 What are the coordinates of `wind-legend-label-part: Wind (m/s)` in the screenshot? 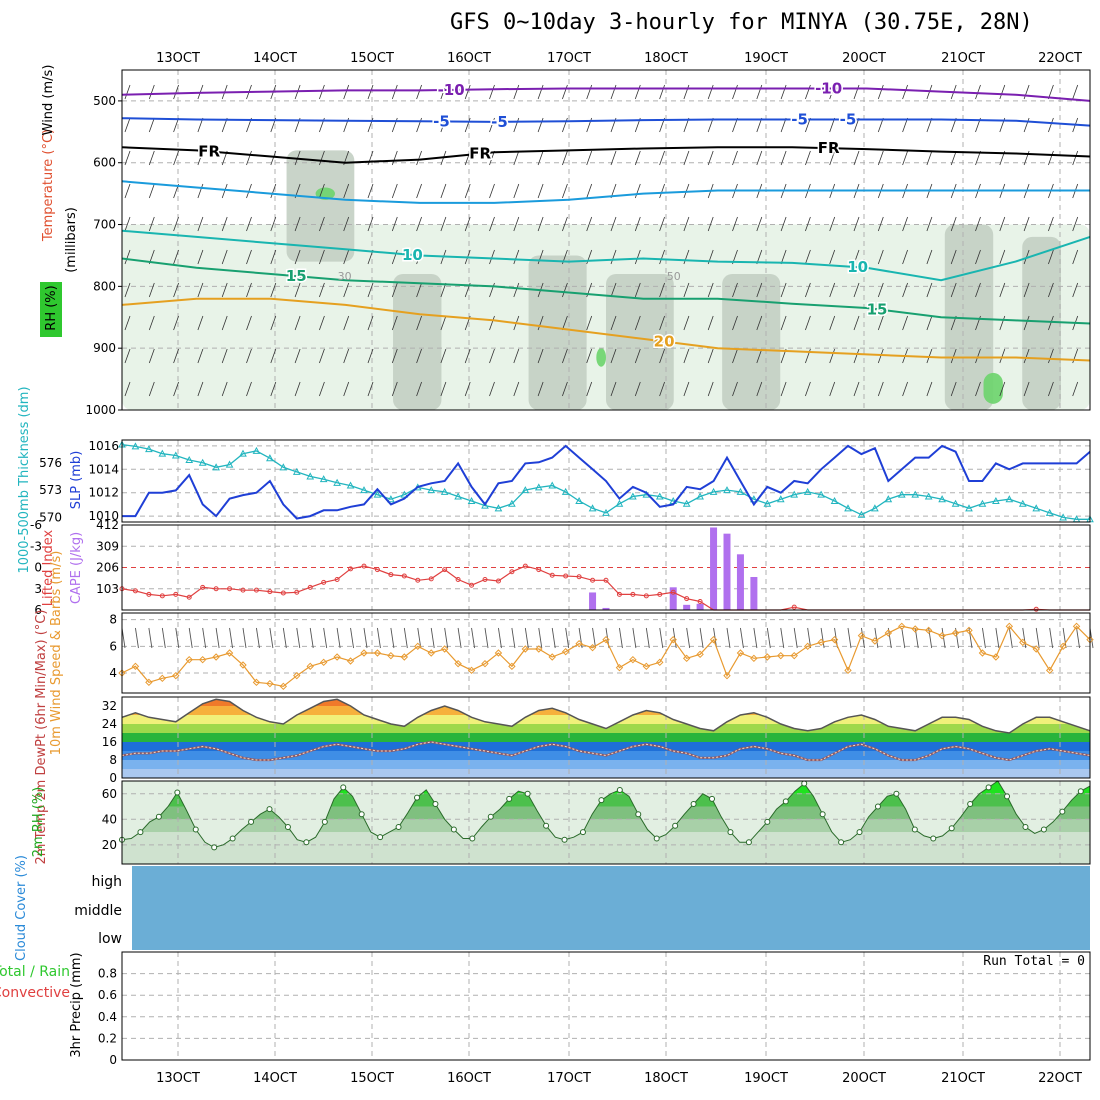 It's located at (48, 100).